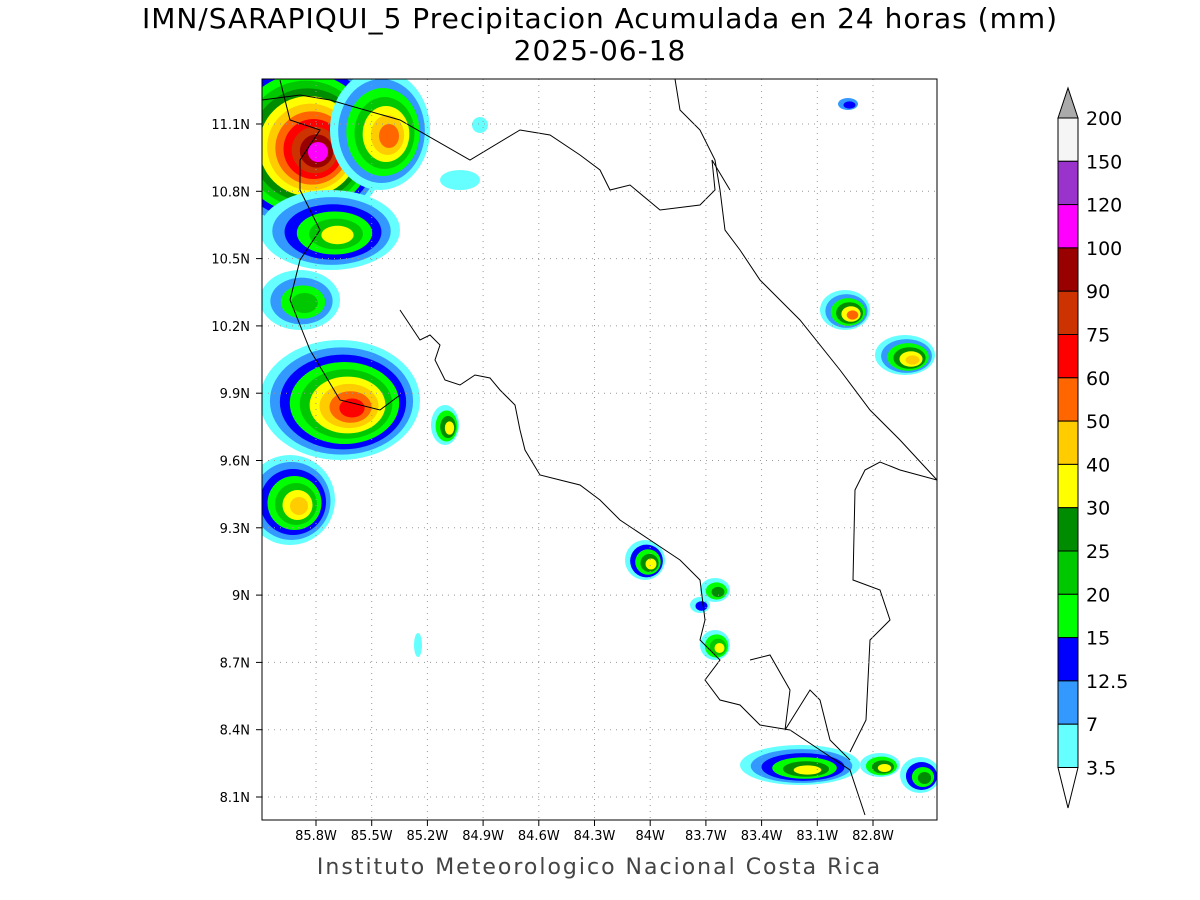 The height and width of the screenshot is (900, 1200). Describe the element at coordinates (230, 192) in the screenshot. I see `lat-tick-label: 10.8N` at that location.